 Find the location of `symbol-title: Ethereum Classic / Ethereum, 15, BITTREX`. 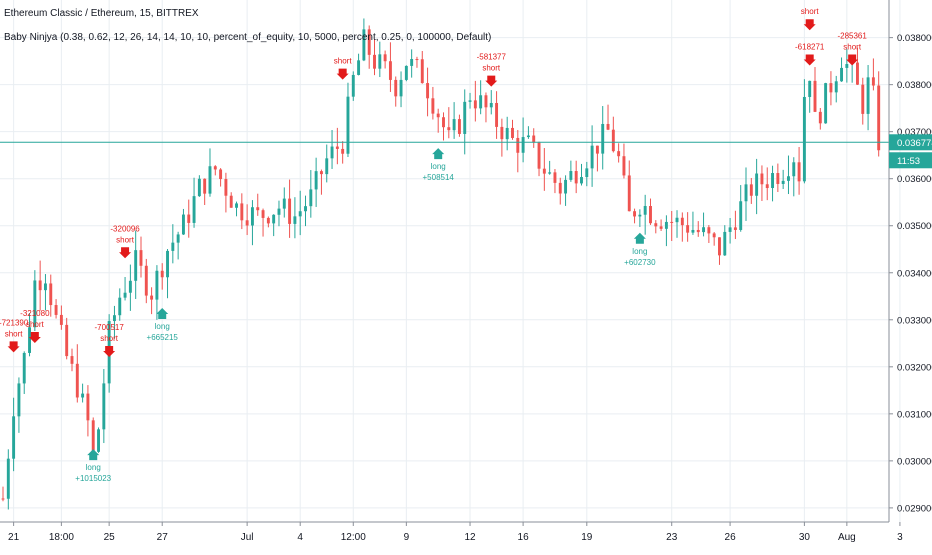

symbol-title: Ethereum Classic / Ethereum, 15, BITTREX is located at coordinates (101, 13).